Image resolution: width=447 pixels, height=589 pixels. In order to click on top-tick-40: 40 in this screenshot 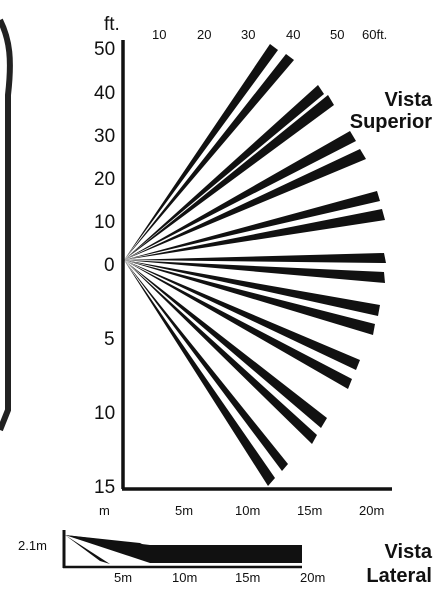, I will do `click(293, 34)`.